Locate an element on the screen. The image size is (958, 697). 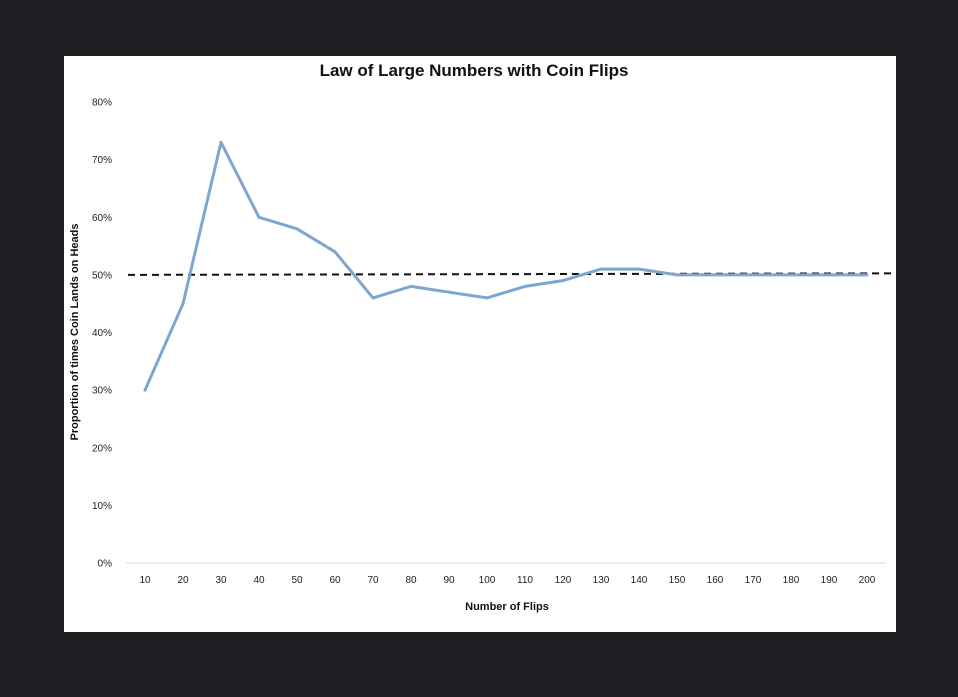
x-tick-label: 30 is located at coordinates (221, 580).